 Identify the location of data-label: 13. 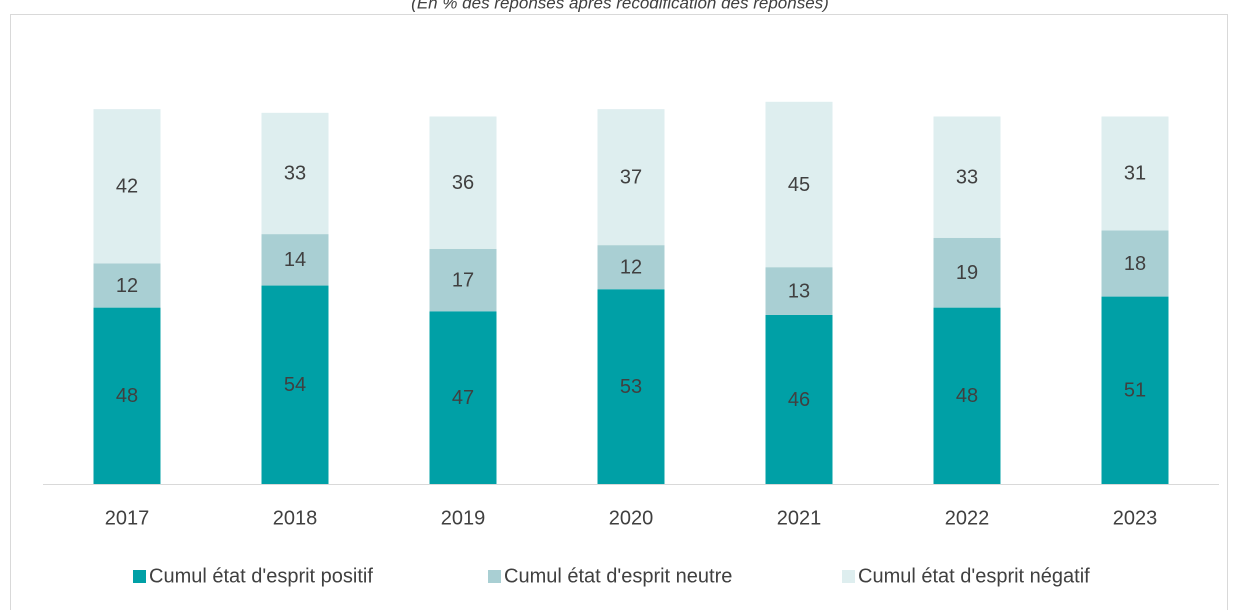
(799, 291).